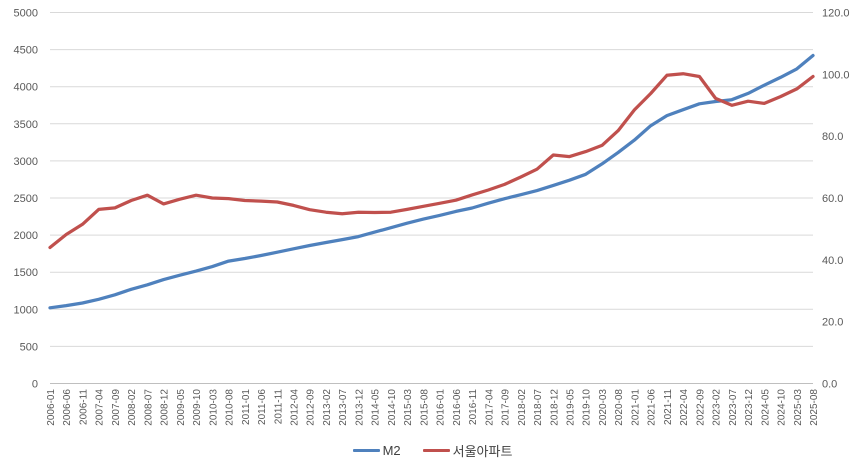 This screenshot has height=470, width=865. What do you see at coordinates (366, 450) in the screenshot?
I see `legend-line-swatch-m2` at bounding box center [366, 450].